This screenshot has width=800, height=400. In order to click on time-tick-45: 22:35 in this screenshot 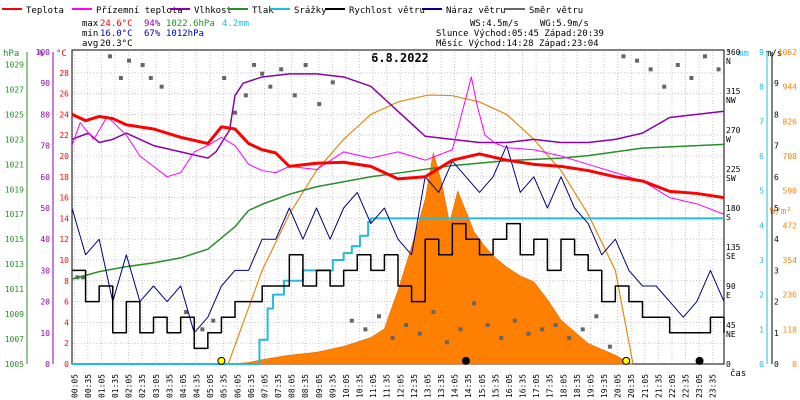, I will do `click(686, 386)`.